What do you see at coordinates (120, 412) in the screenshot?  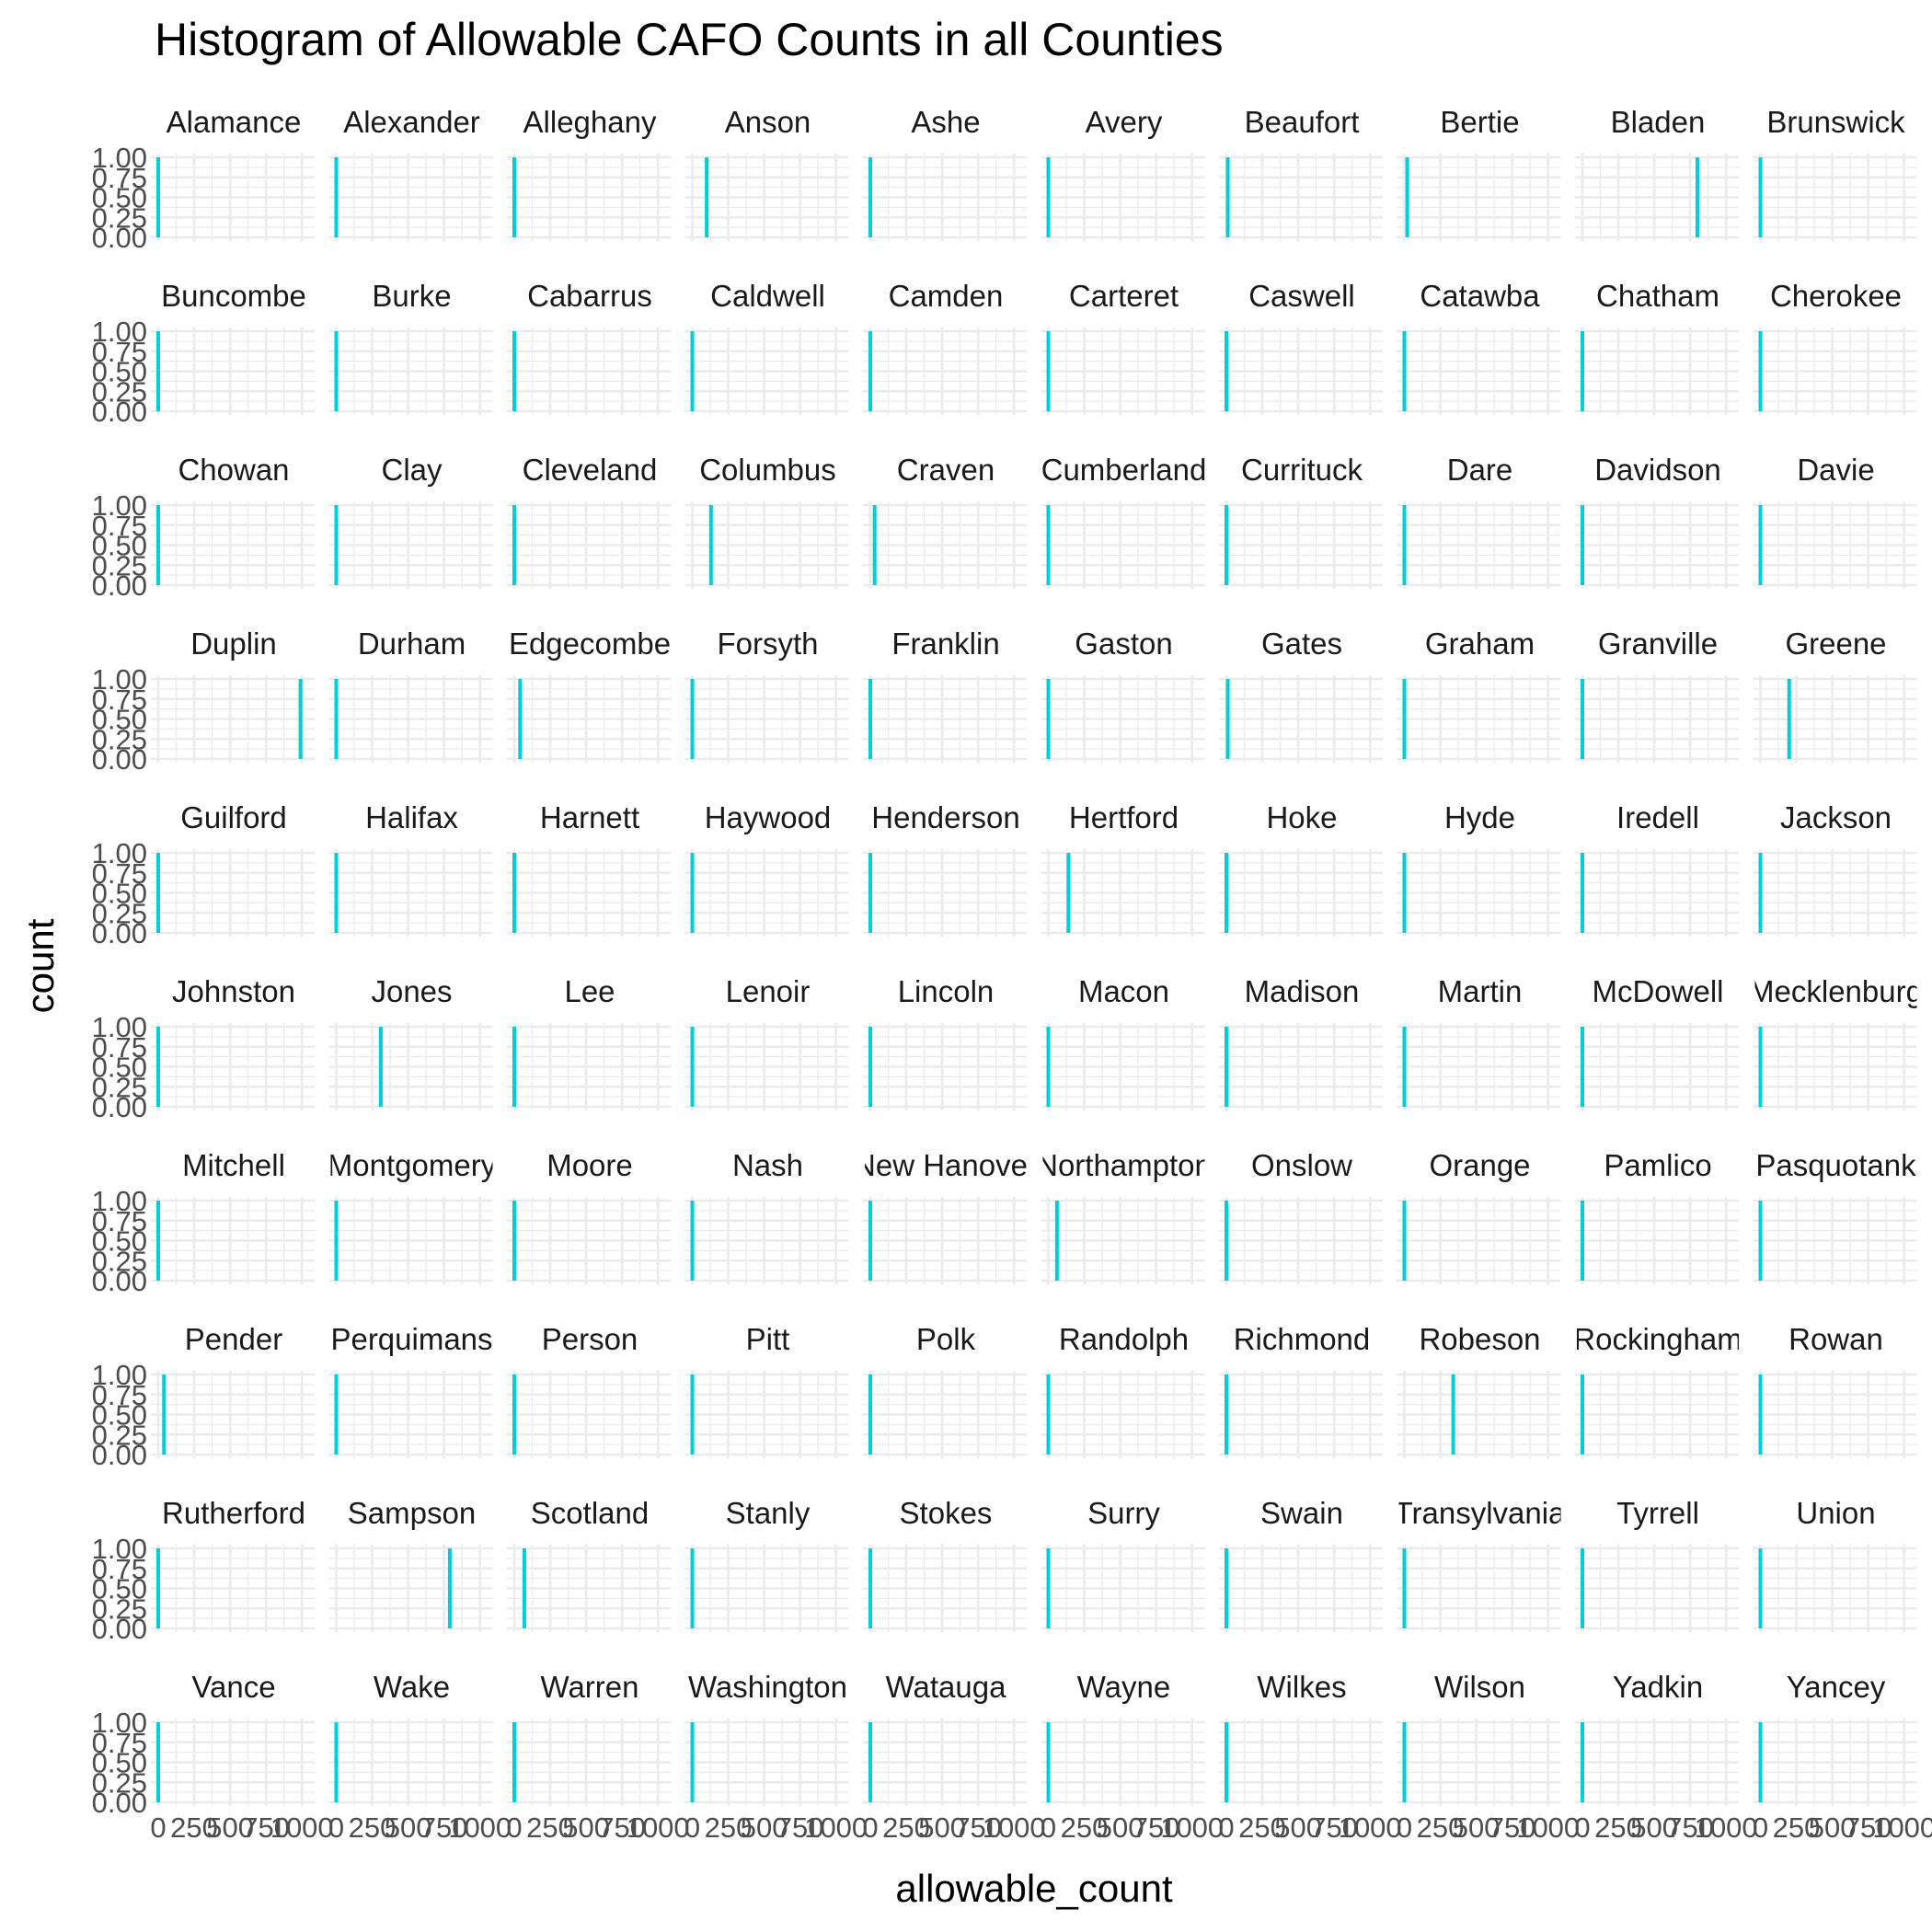 I see `y-tick-label: 0.00` at bounding box center [120, 412].